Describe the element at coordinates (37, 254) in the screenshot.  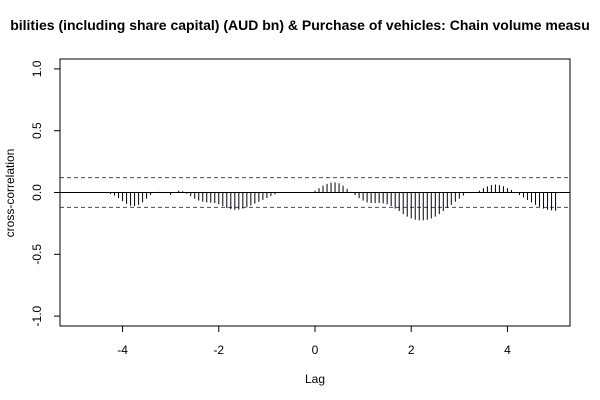
I see `y-tick-label: -0.5` at that location.